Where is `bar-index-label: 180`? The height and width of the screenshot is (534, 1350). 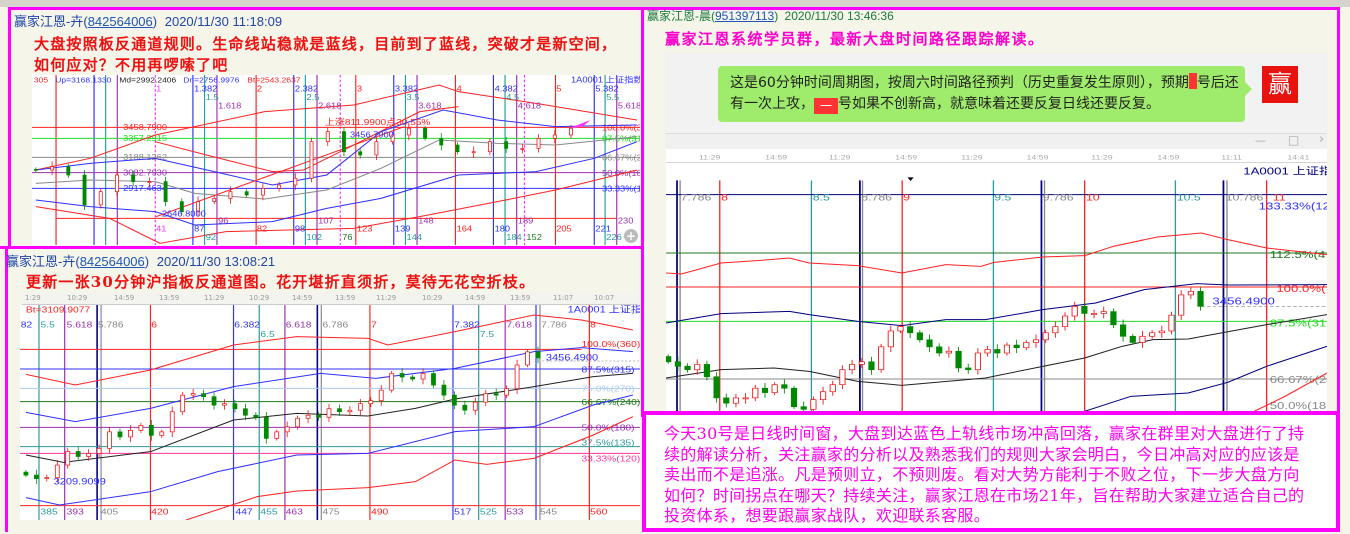
bar-index-label: 180 is located at coordinates (503, 228).